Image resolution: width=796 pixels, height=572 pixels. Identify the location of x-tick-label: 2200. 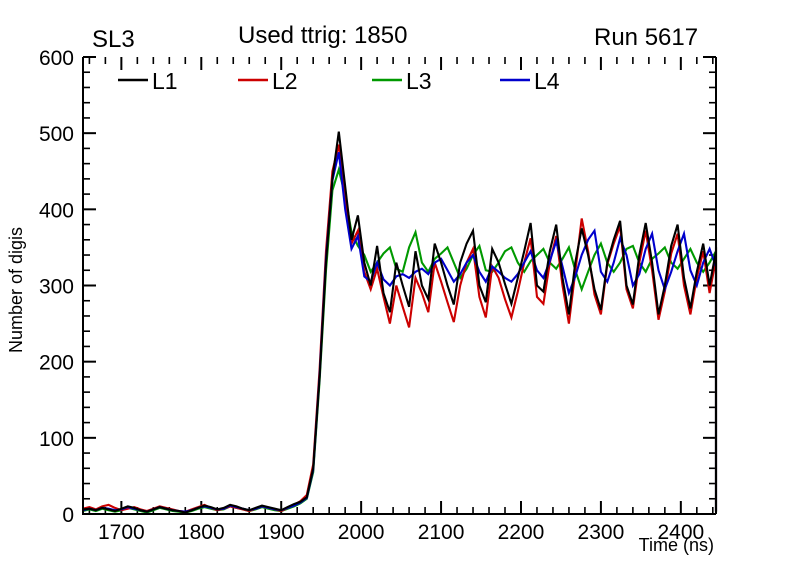
(521, 532).